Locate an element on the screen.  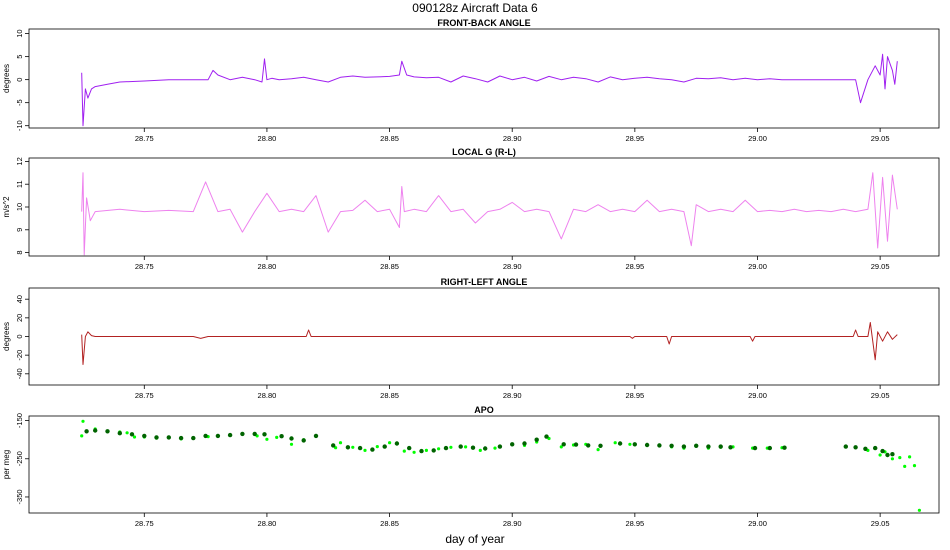
panel-title: RIGHT-LEFT ANGLE is located at coordinates (484, 282).